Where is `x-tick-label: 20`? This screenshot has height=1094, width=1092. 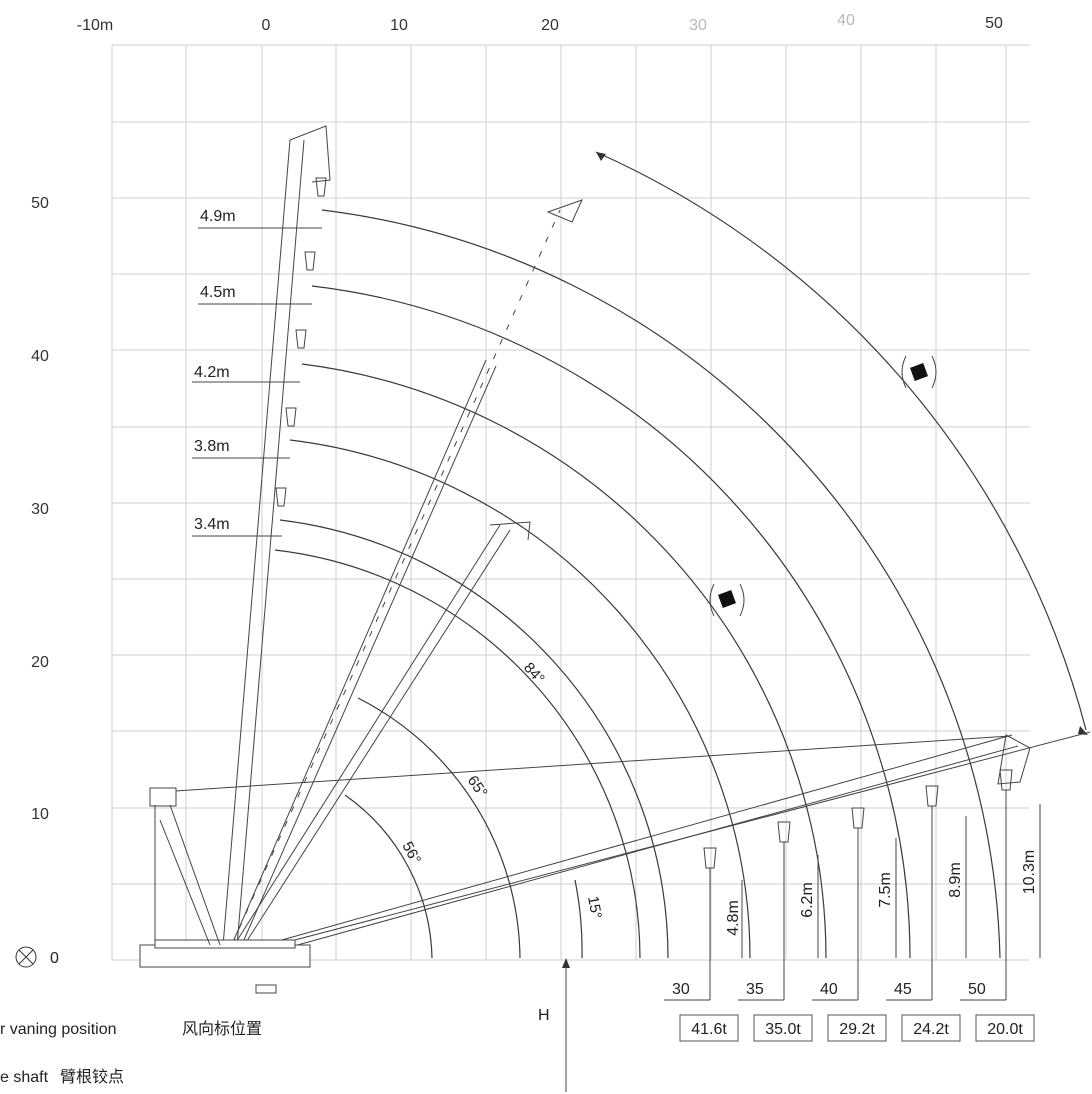
x-tick-label: 20 is located at coordinates (550, 25).